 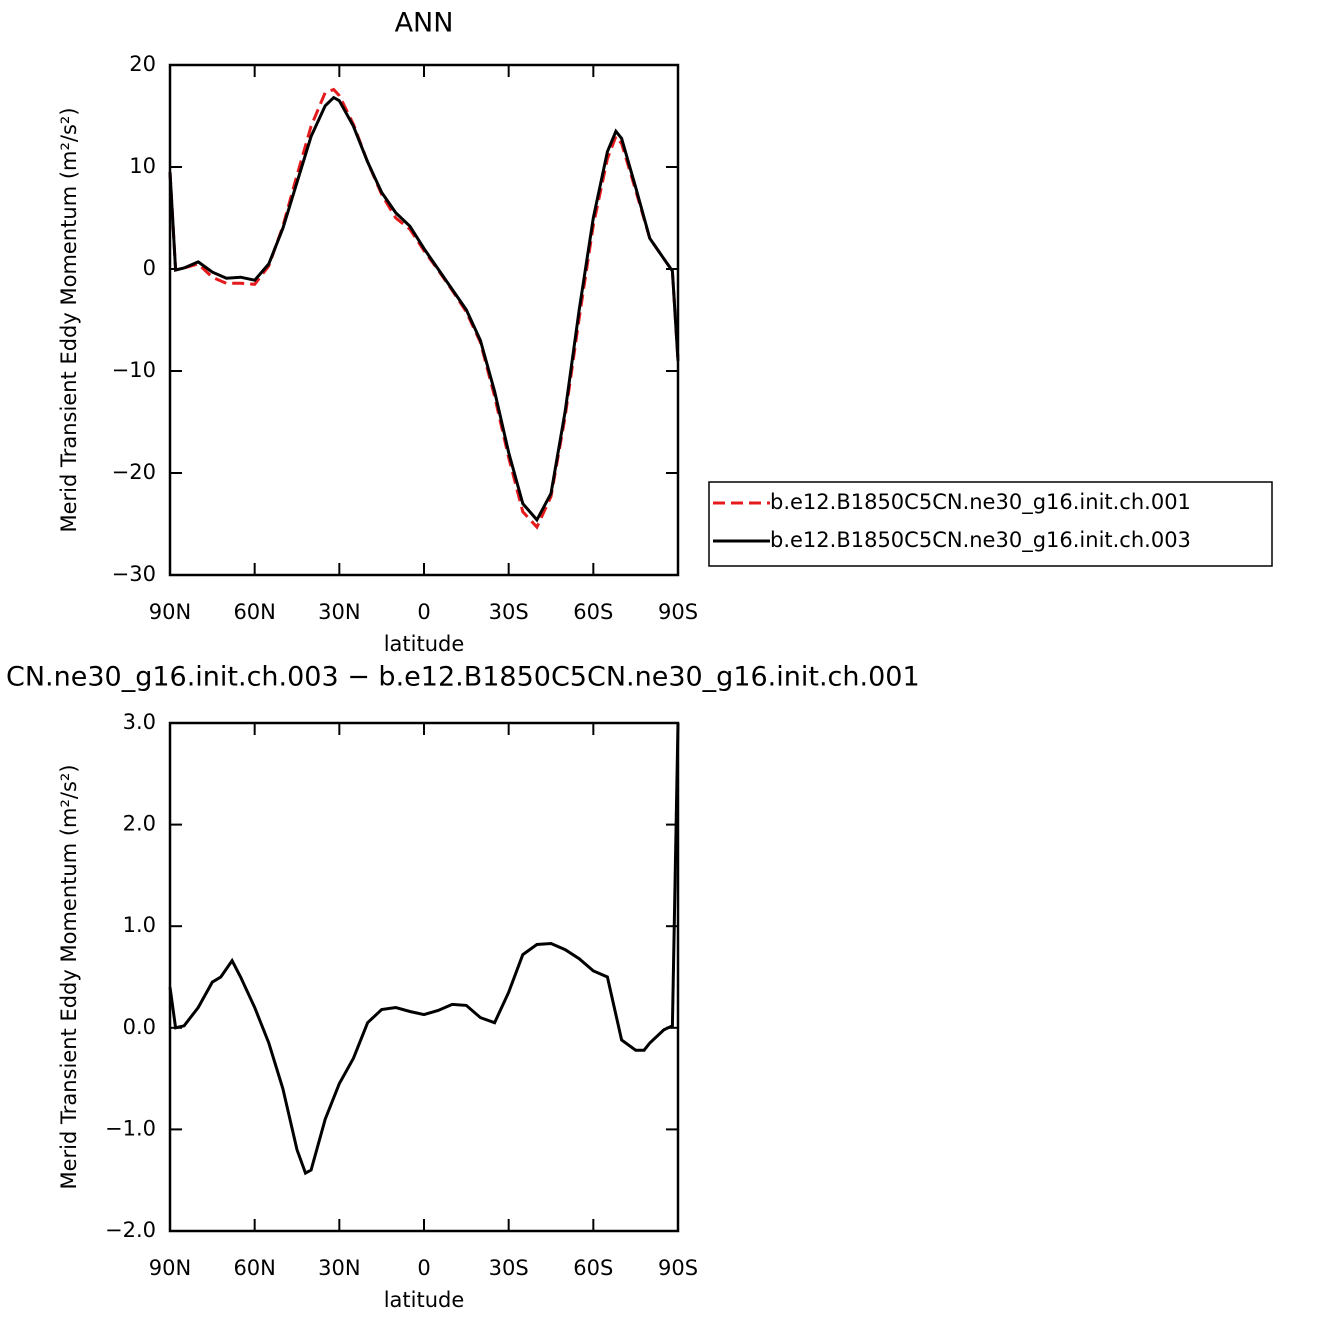 I want to click on legend-box, so click(x=990, y=524).